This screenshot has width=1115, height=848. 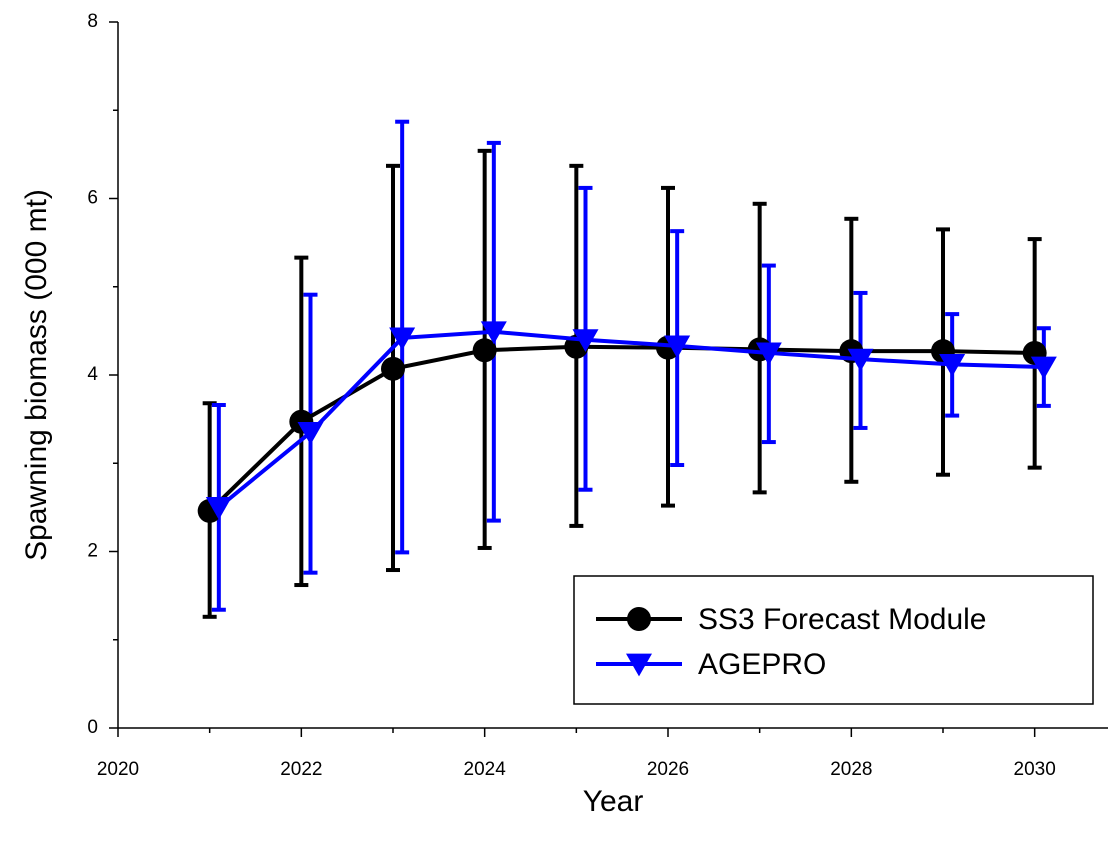 What do you see at coordinates (92, 21) in the screenshot?
I see `y-tick-label: 8` at bounding box center [92, 21].